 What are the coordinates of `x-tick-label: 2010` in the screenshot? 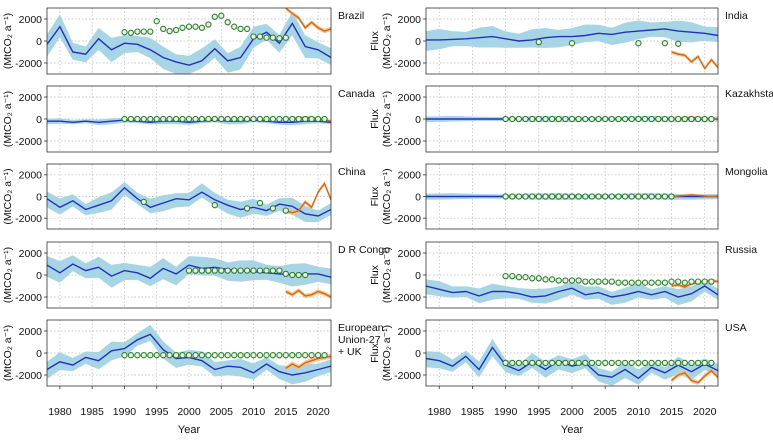 It's located at (639, 412).